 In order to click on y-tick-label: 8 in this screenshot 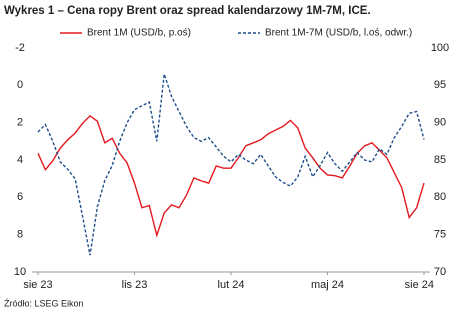, I will do `click(20, 235)`.